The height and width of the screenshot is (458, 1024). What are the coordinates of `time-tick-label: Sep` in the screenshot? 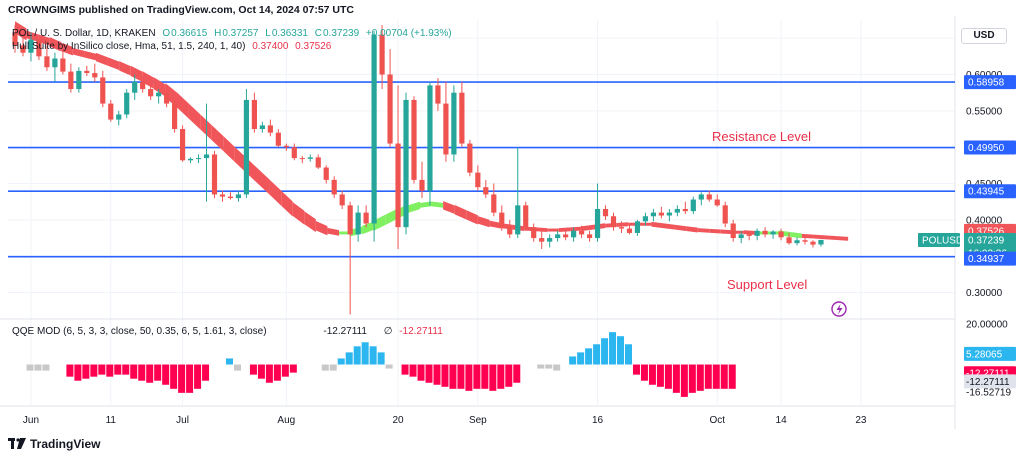 It's located at (478, 420).